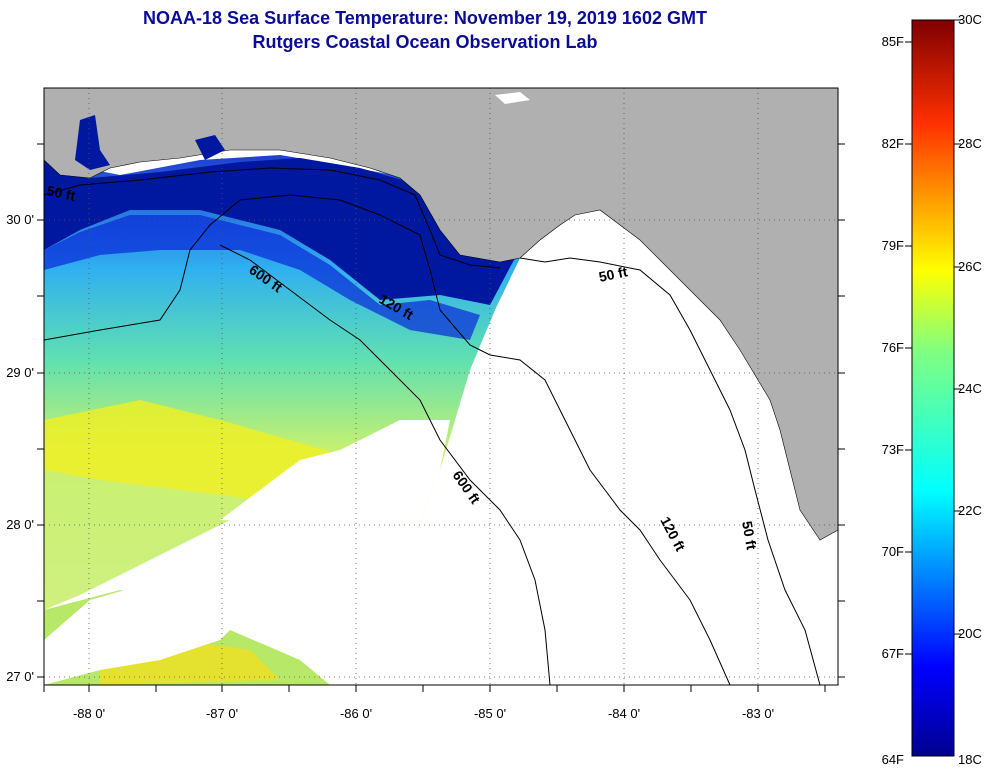 The image size is (992, 770). What do you see at coordinates (20, 372) in the screenshot?
I see `lat-label: 29 0'` at bounding box center [20, 372].